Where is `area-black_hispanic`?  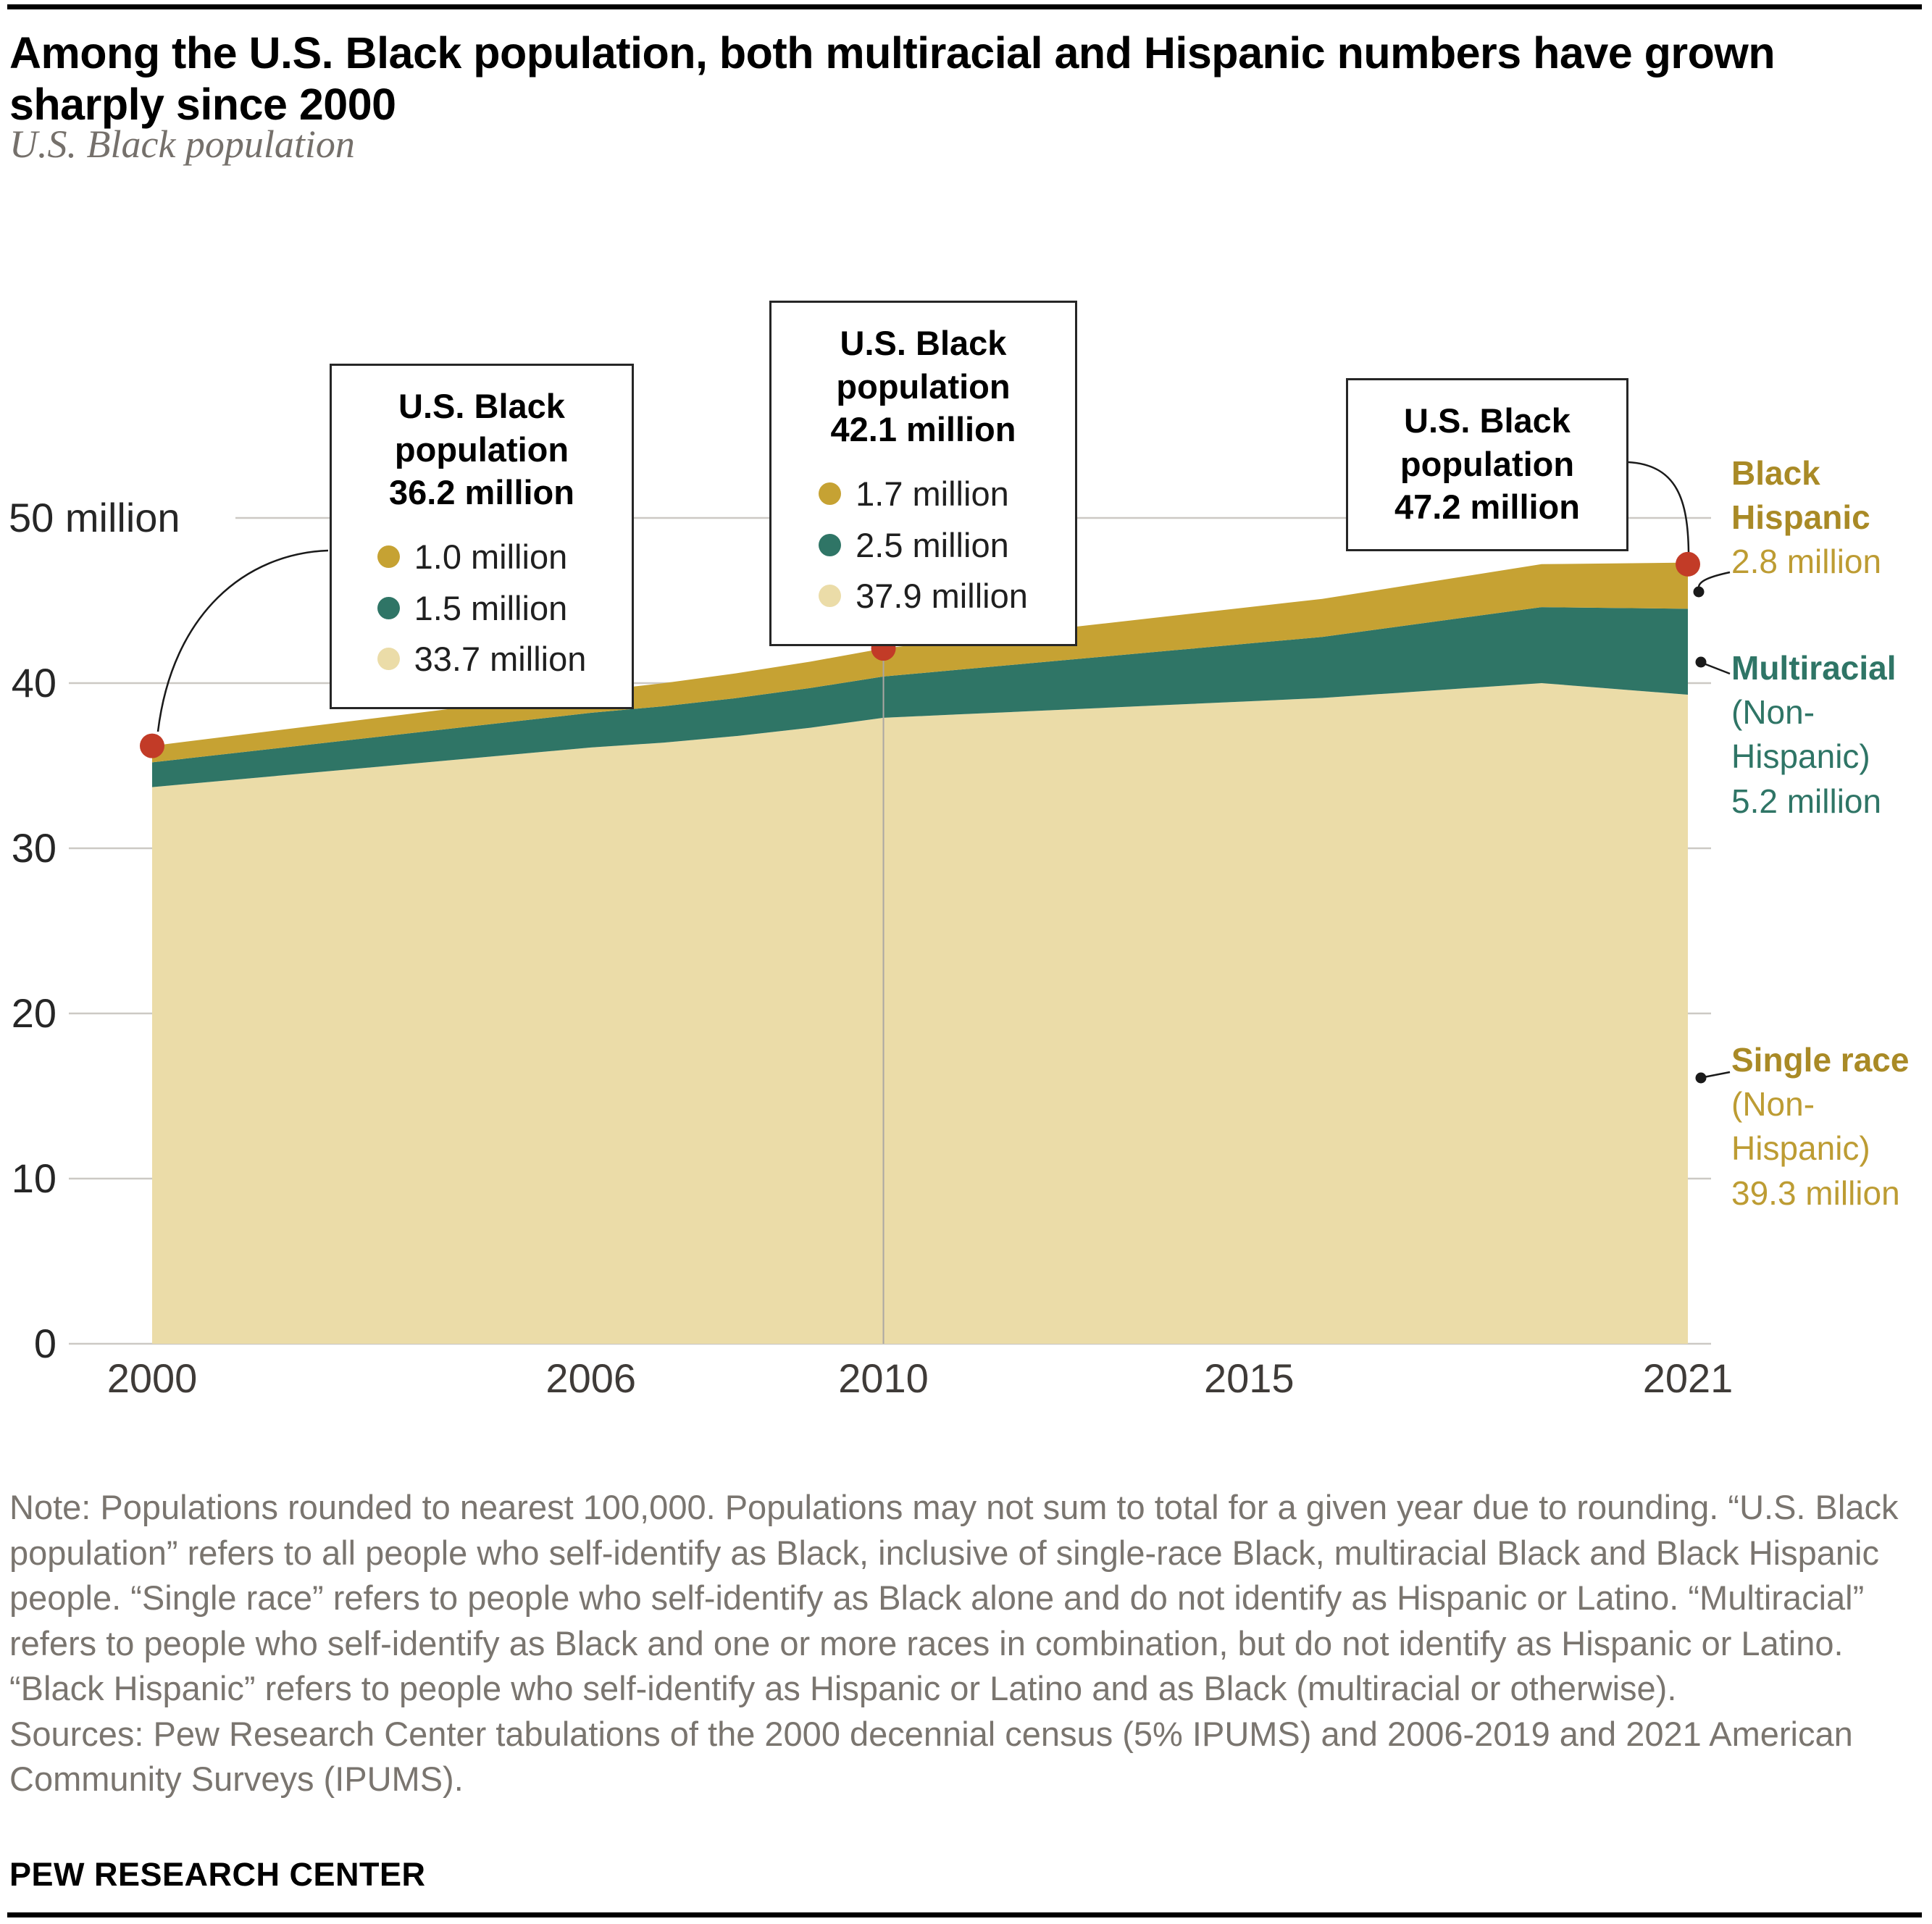 area-black_hispanic is located at coordinates (920, 662).